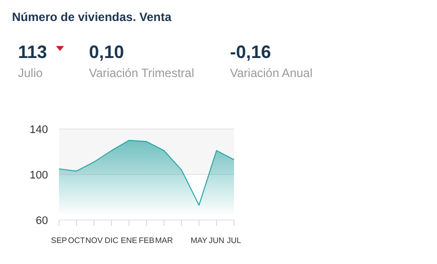 Image resolution: width=437 pixels, height=264 pixels. Describe the element at coordinates (164, 240) in the screenshot. I see `x-tick-label: MAR` at that location.